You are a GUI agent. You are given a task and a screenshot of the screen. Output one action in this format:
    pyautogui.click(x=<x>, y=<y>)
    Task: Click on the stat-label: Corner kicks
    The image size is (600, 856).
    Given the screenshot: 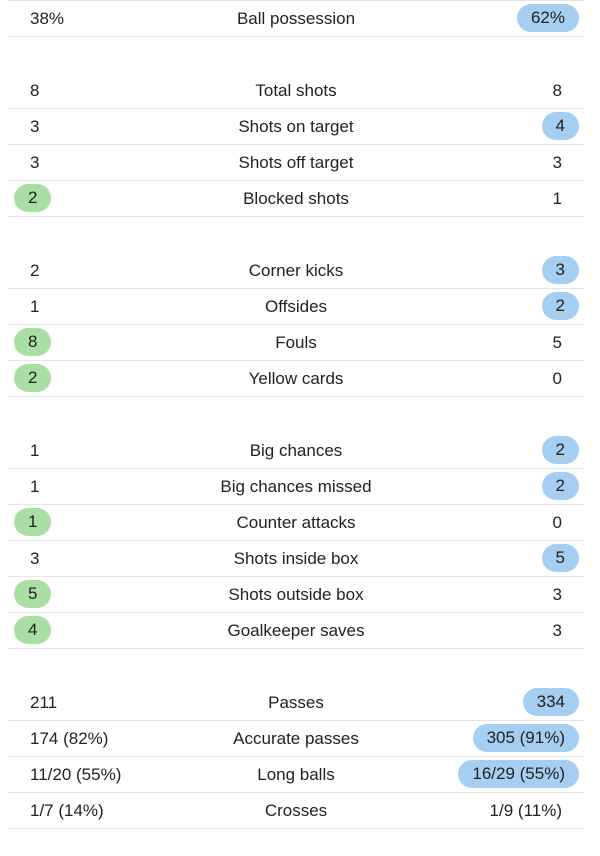 What is the action you would take?
    pyautogui.click(x=296, y=270)
    